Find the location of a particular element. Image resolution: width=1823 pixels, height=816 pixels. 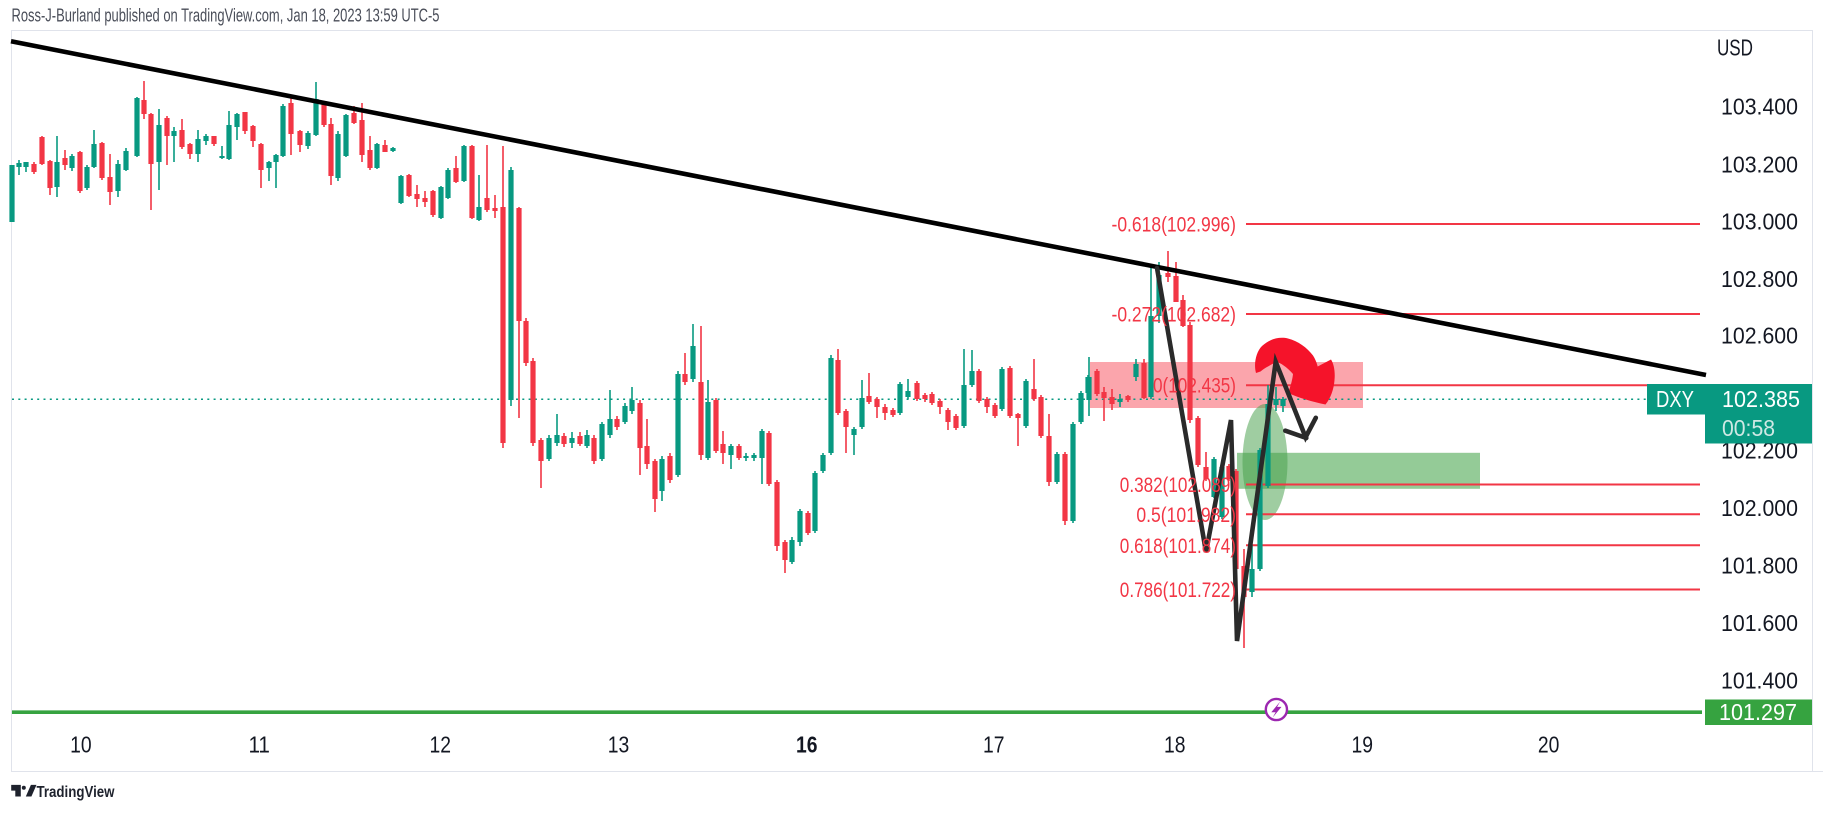

svg-text: USD is located at coordinates (1735, 47).